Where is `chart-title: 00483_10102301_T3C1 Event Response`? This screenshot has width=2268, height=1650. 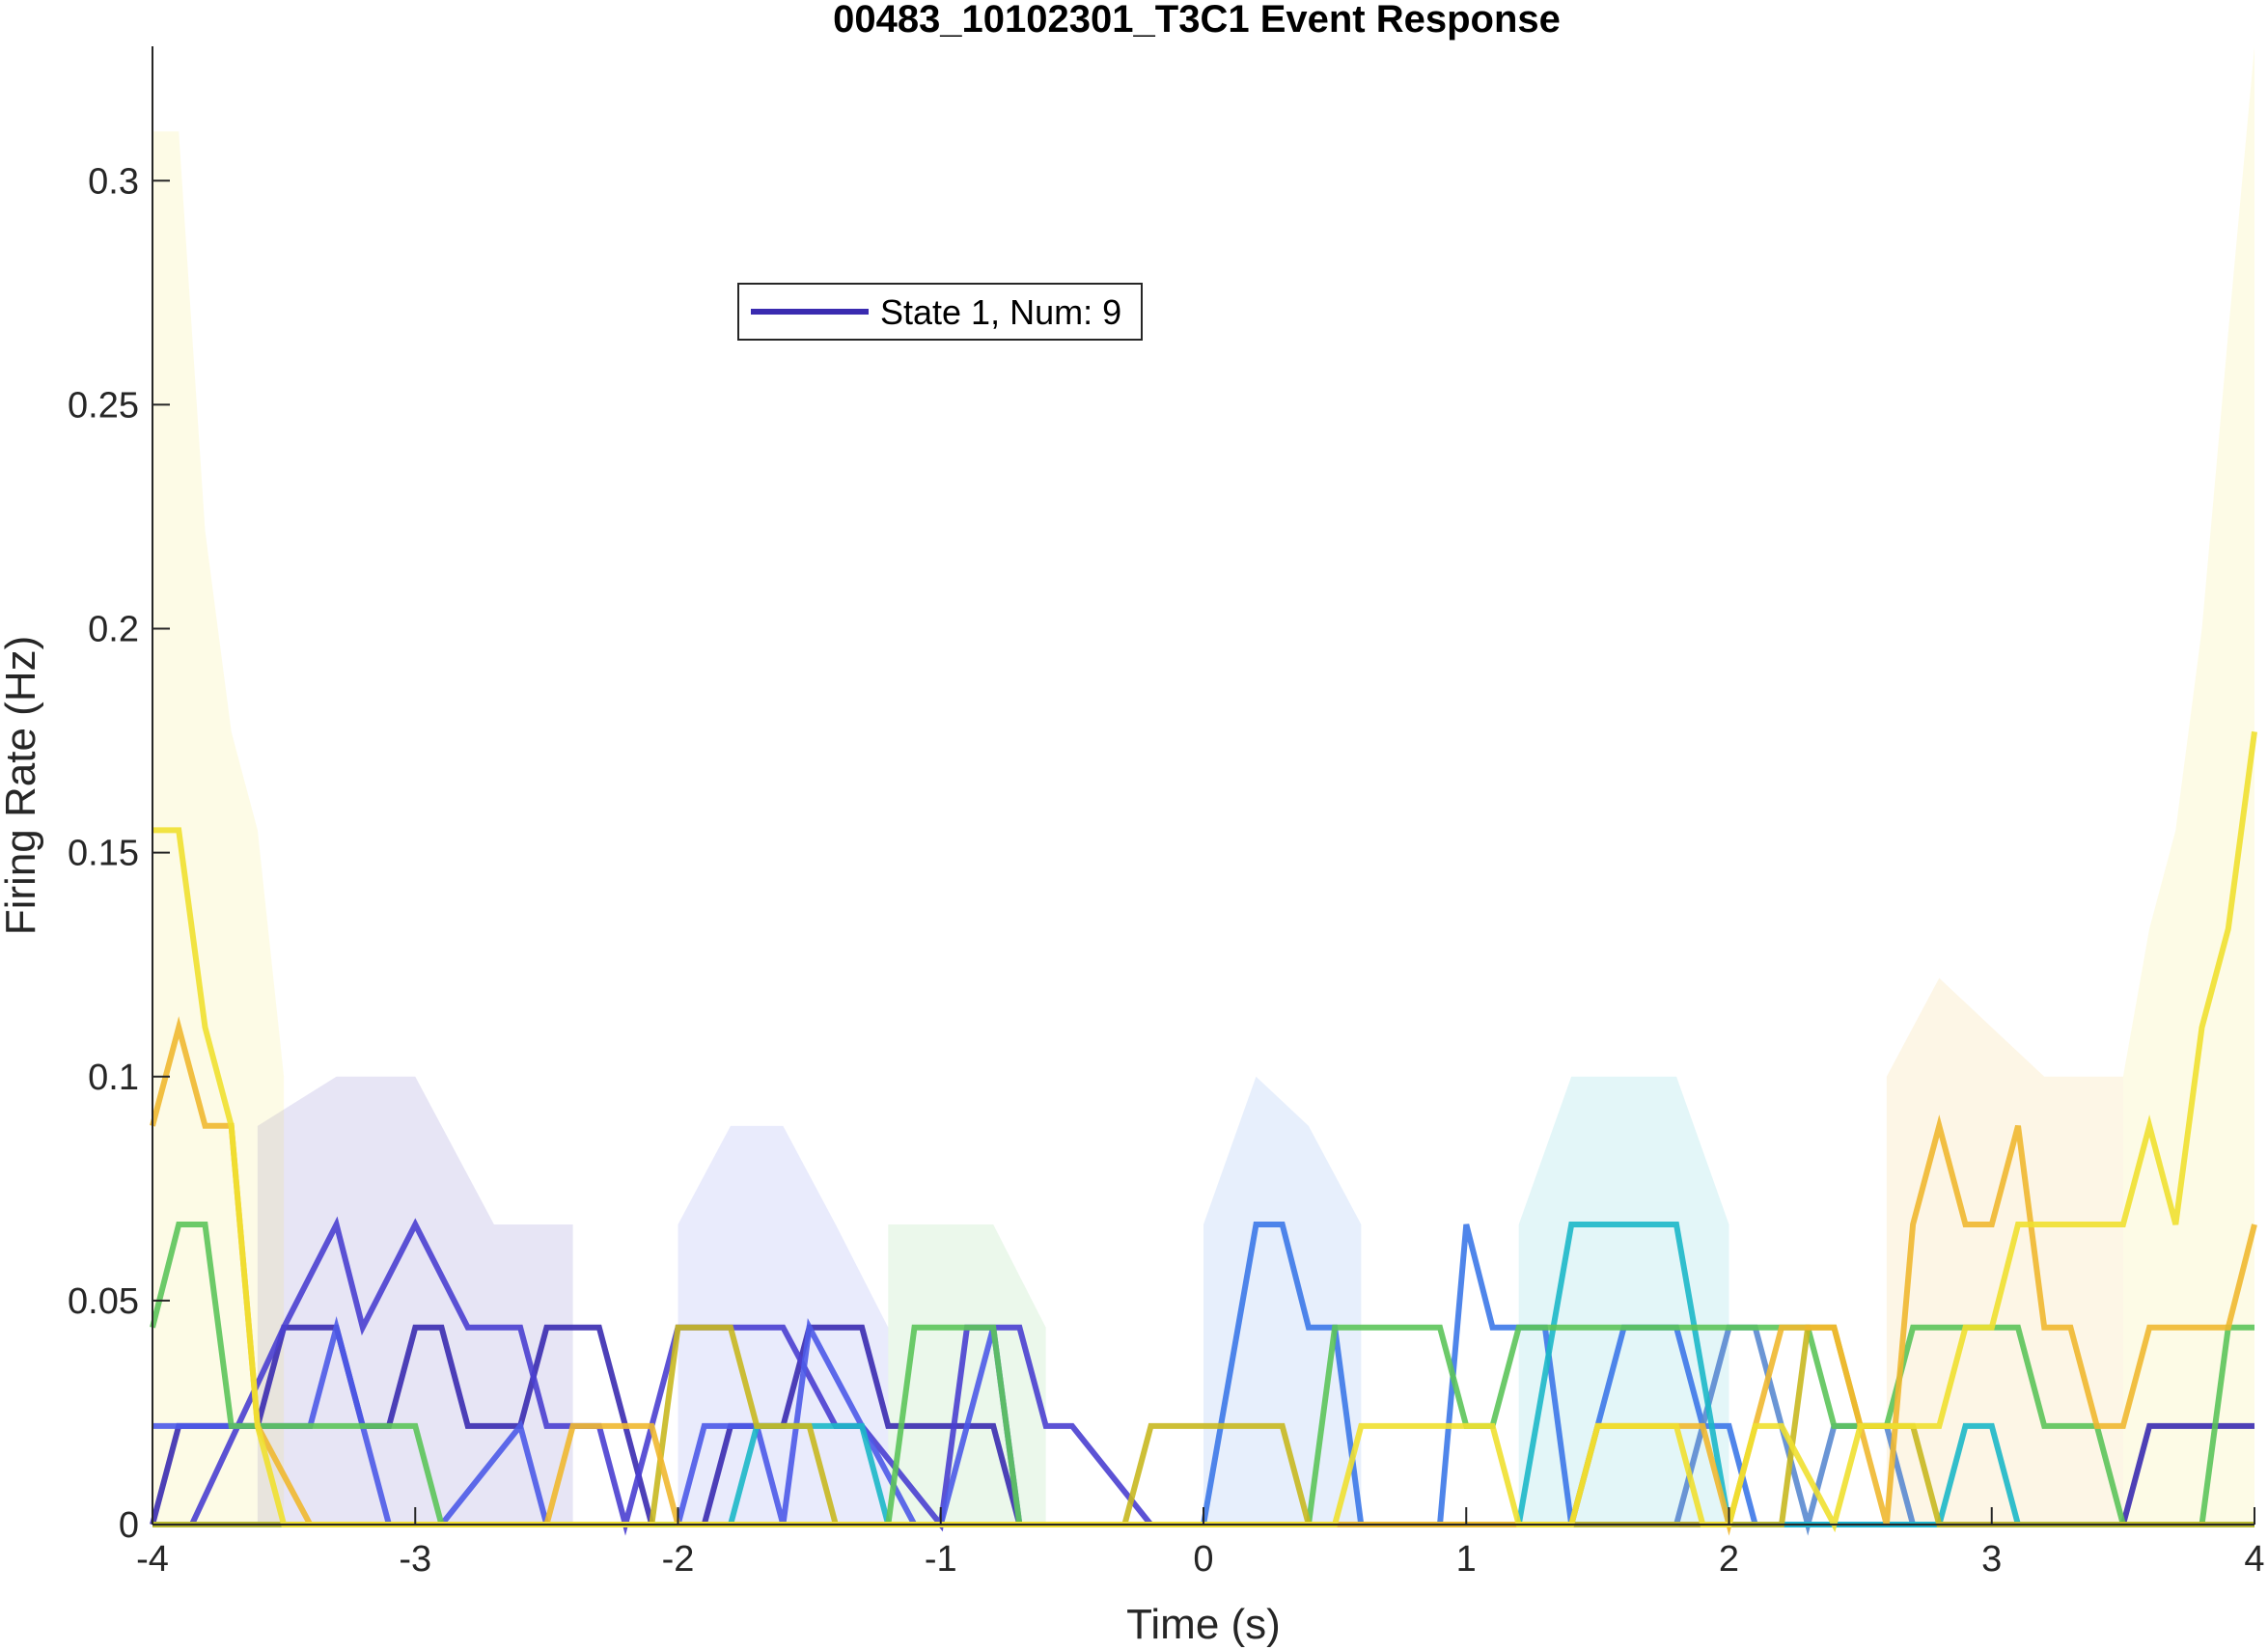
chart-title: 00483_10102301_T3C1 Event Response is located at coordinates (1197, 20).